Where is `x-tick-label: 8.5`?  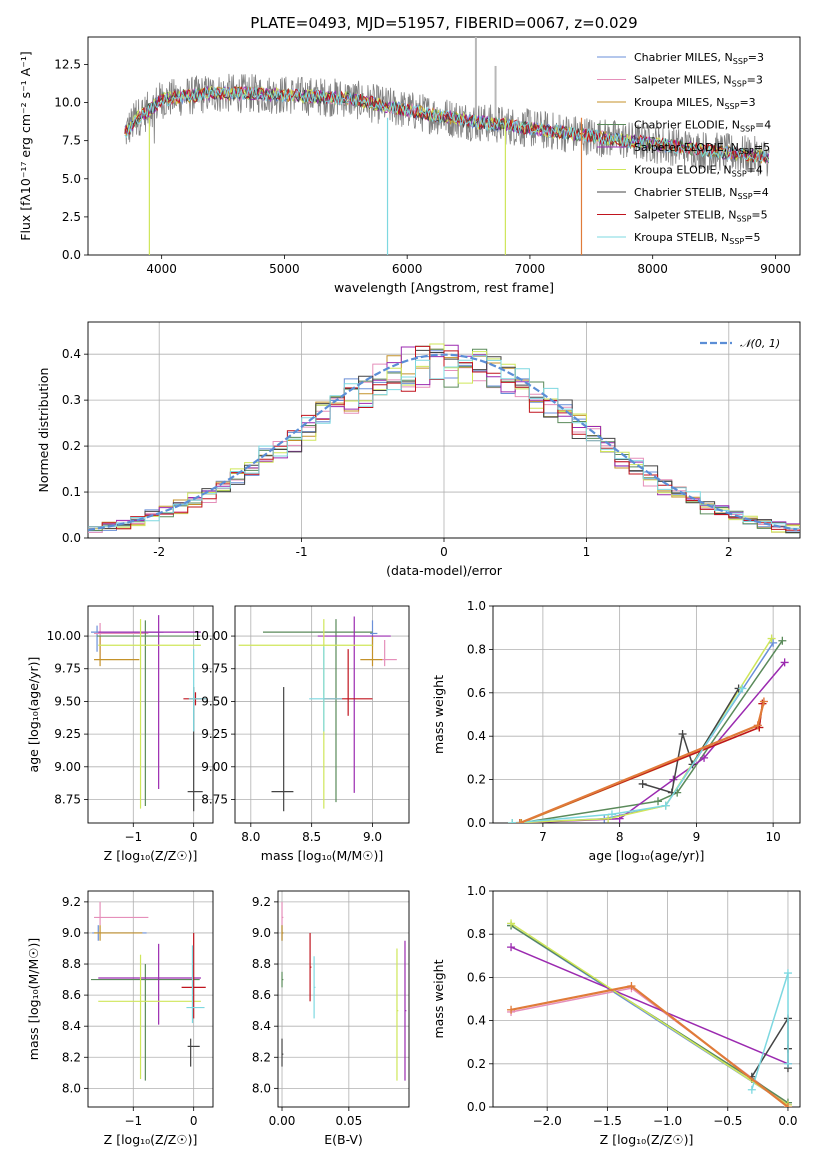
x-tick-label: 8.5 is located at coordinates (311, 837).